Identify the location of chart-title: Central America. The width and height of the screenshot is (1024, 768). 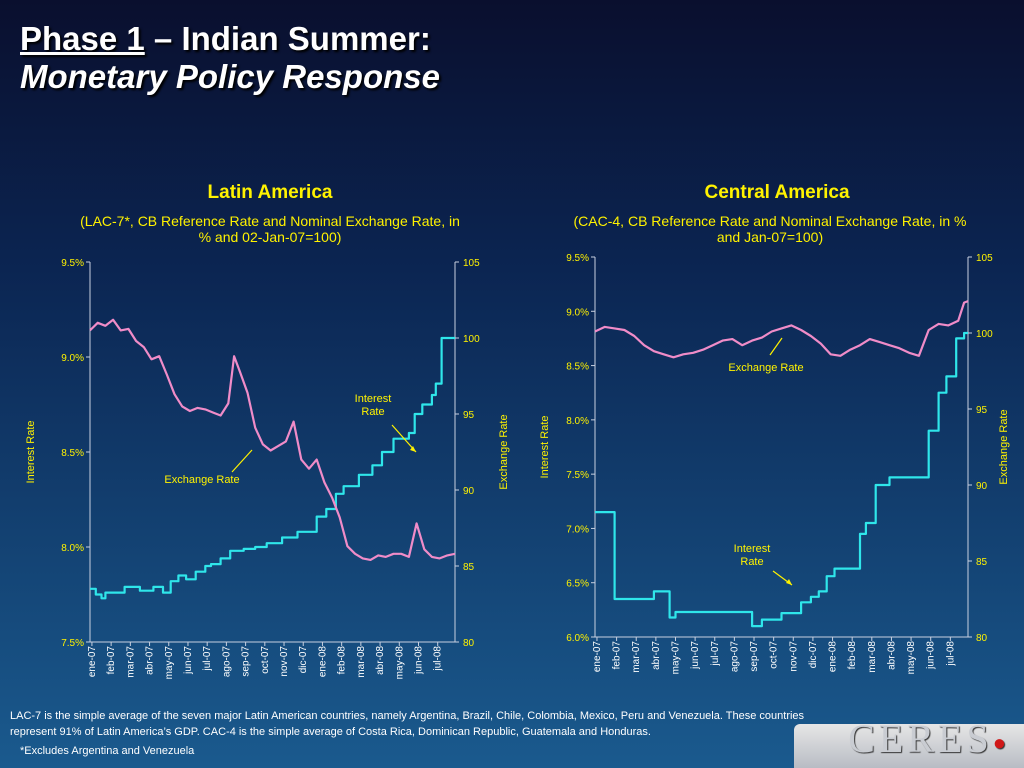
(777, 192).